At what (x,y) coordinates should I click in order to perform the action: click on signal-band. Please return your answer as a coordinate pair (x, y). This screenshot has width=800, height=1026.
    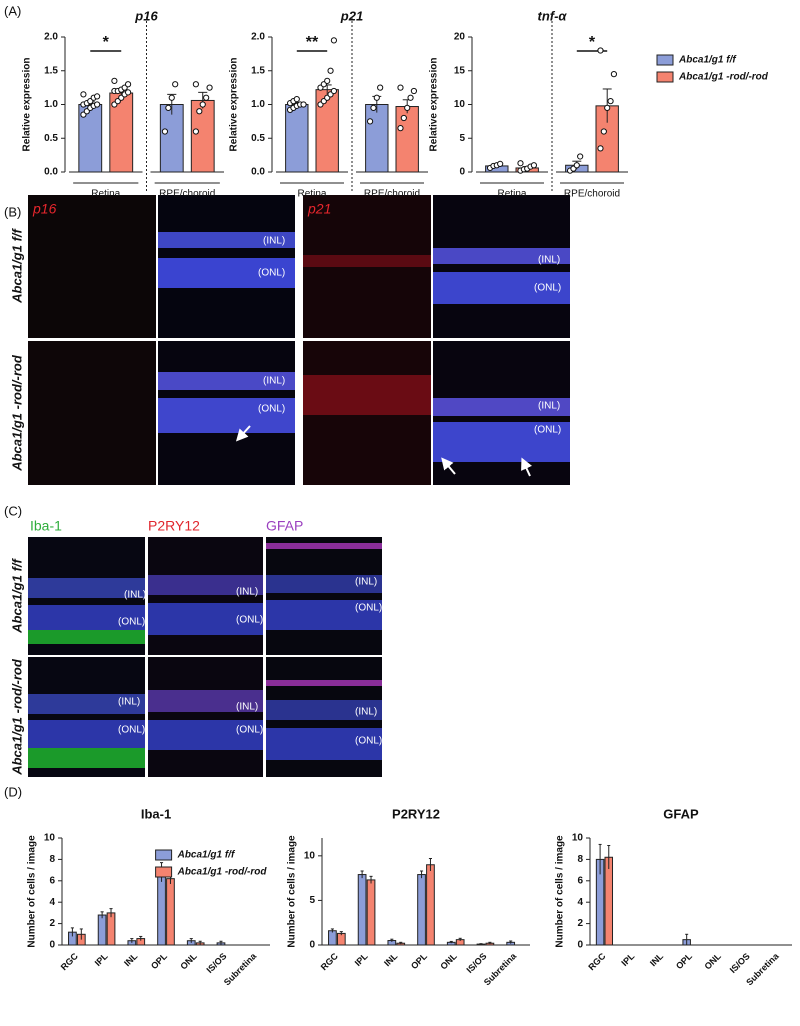
    Looking at the image, I should click on (367, 395).